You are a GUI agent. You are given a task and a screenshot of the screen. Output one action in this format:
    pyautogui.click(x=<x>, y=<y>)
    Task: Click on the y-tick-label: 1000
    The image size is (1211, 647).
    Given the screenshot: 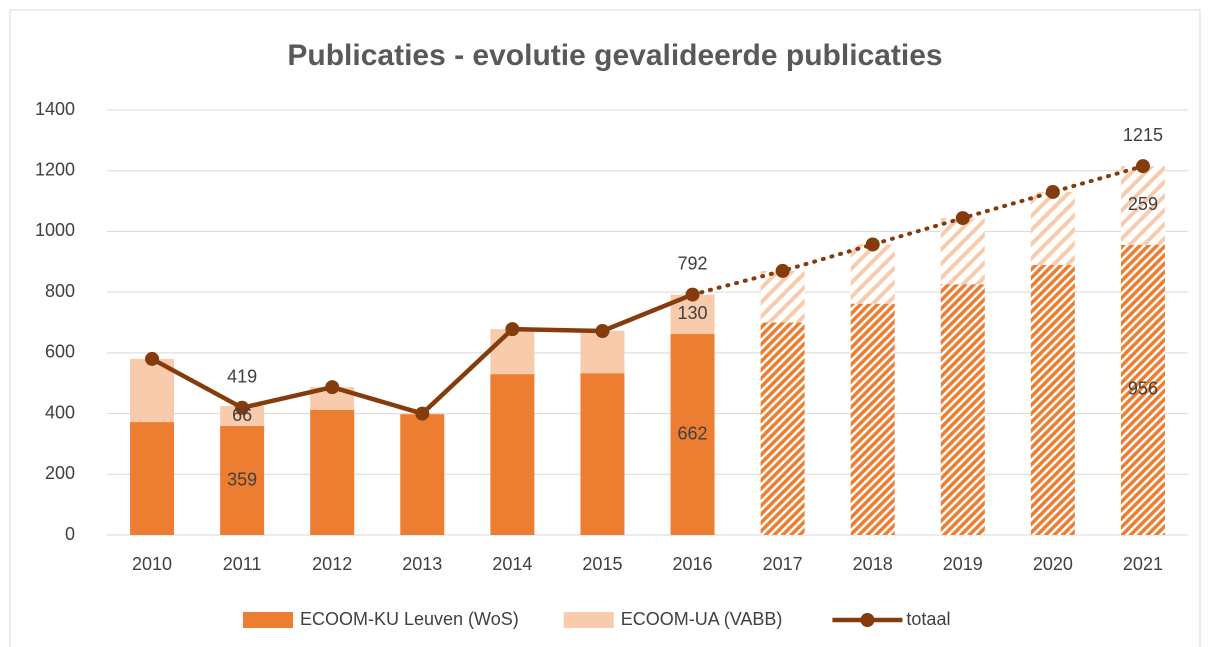 What is the action you would take?
    pyautogui.click(x=55, y=230)
    